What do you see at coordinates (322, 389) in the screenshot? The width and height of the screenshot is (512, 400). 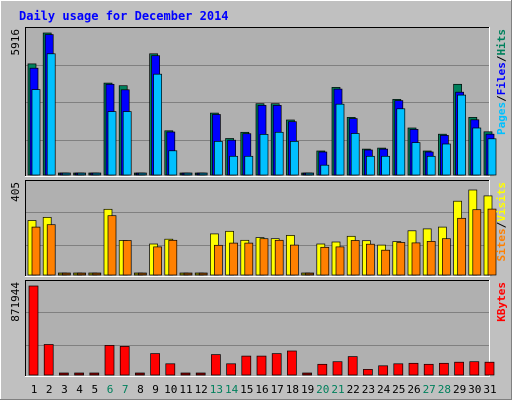 I see `x-tick-day-20: 20` at bounding box center [322, 389].